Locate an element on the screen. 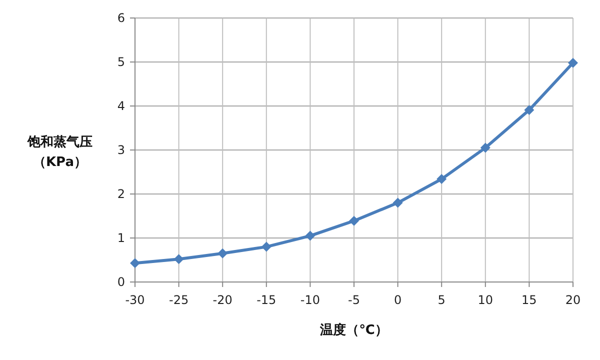  x-tick-label: -10 is located at coordinates (310, 300).